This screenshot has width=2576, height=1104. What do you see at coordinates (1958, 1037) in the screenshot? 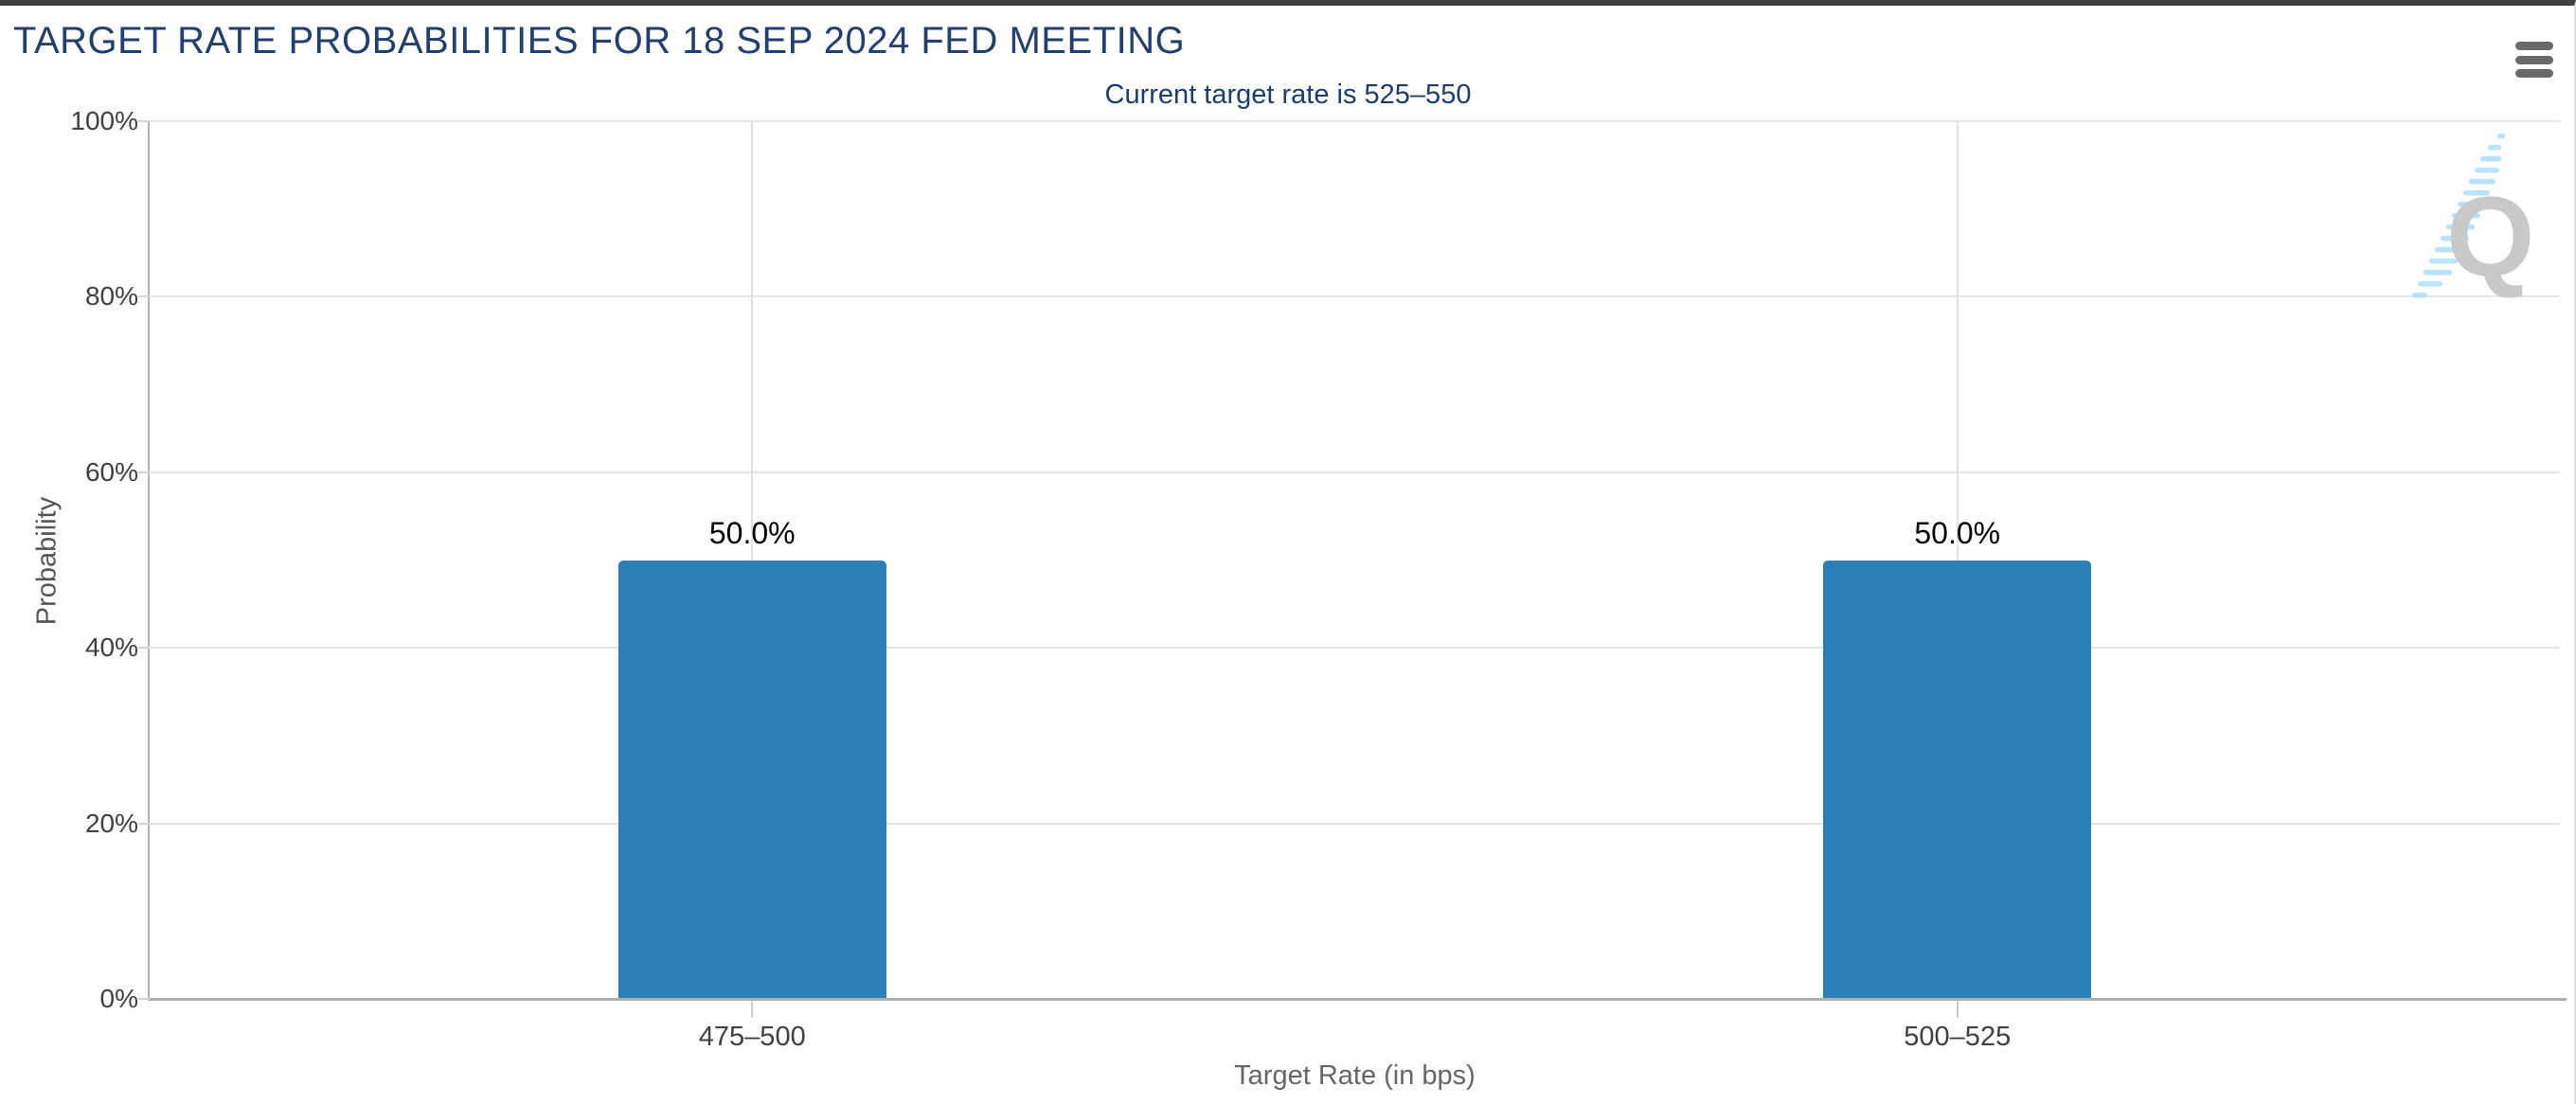
I see `x-category-label: 500–525` at bounding box center [1958, 1037].